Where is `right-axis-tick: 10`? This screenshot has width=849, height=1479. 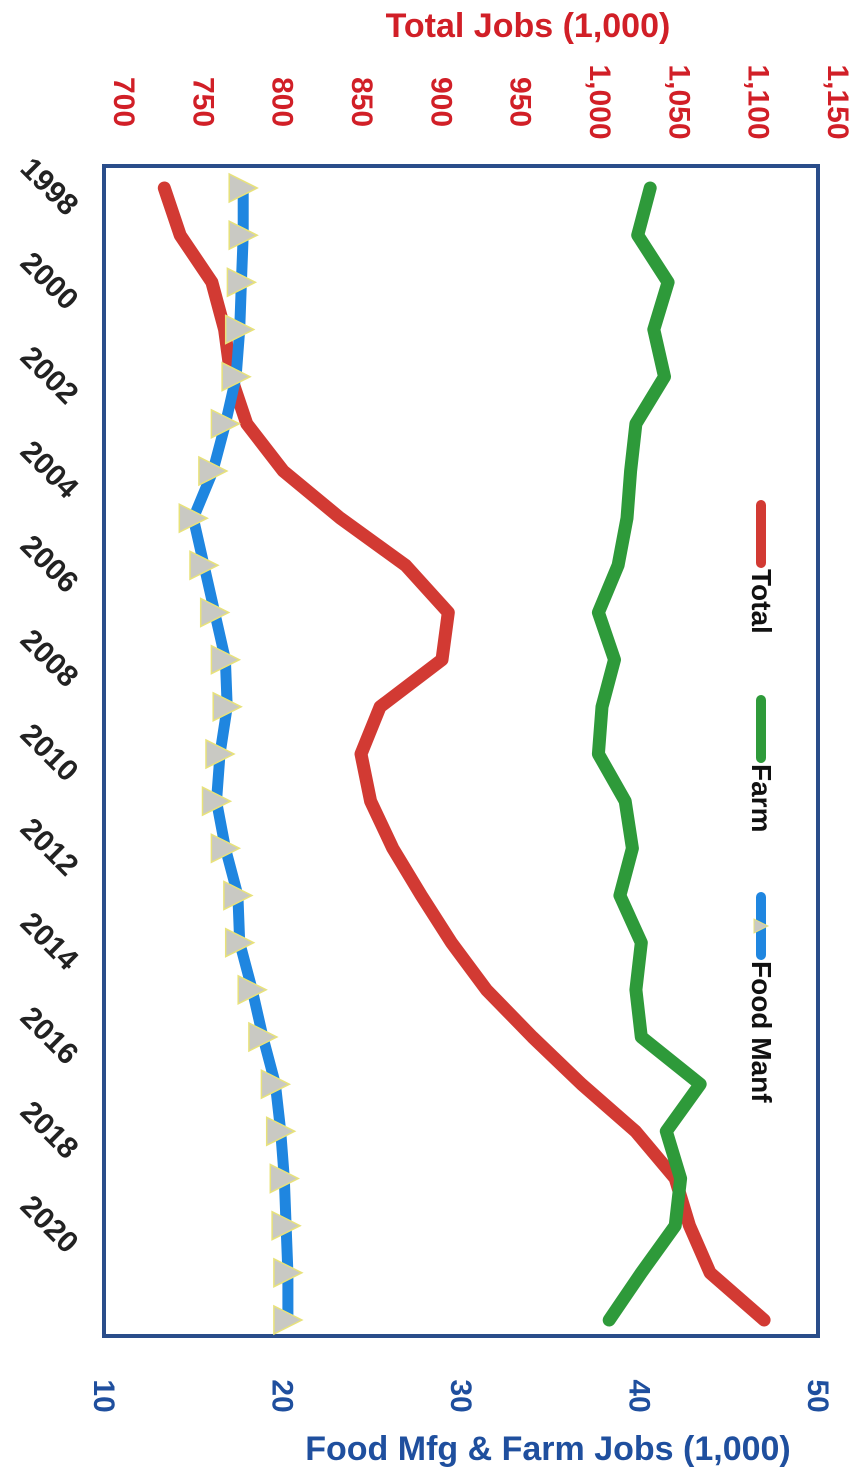 right-axis-tick: 10 is located at coordinates (103, 1395).